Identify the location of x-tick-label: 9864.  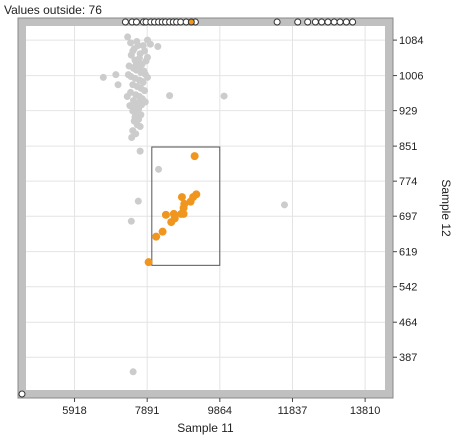
(220, 411).